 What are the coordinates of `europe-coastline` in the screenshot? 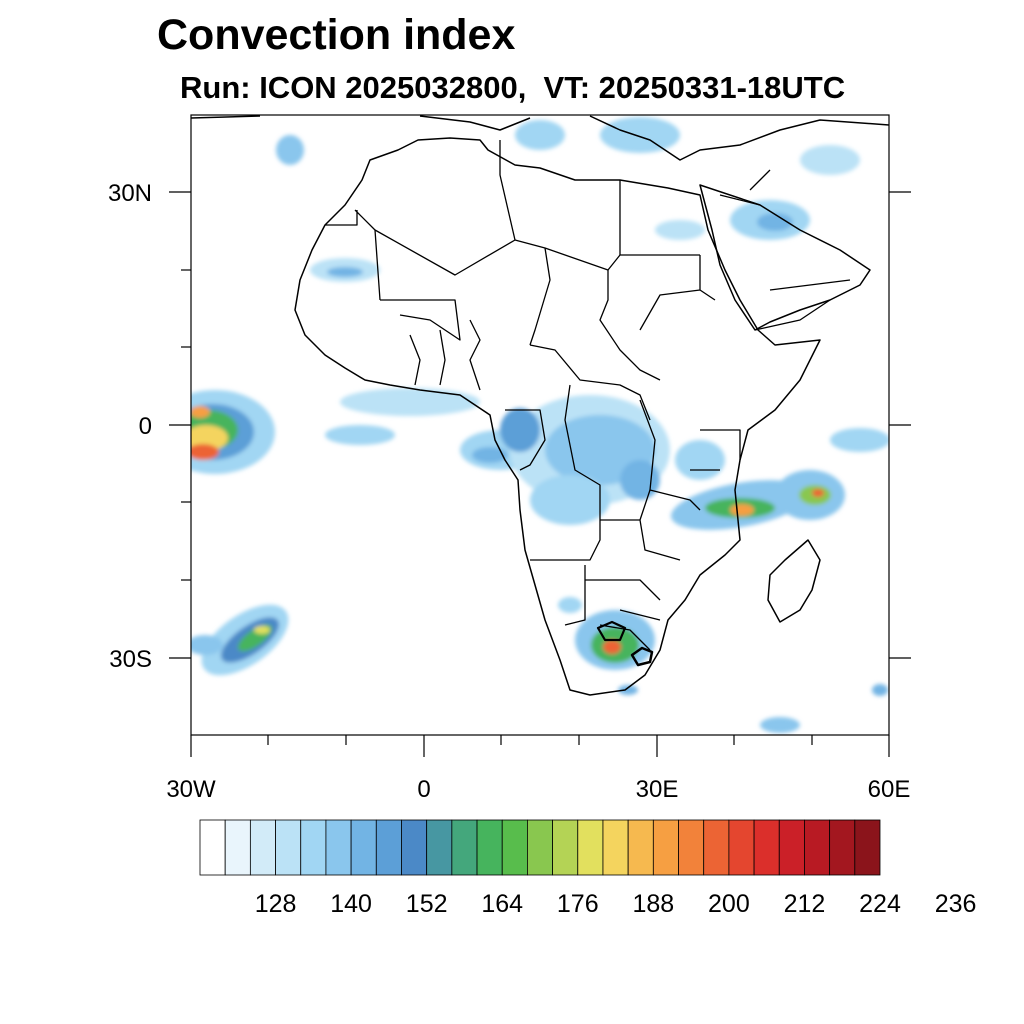 It's located at (540, 138).